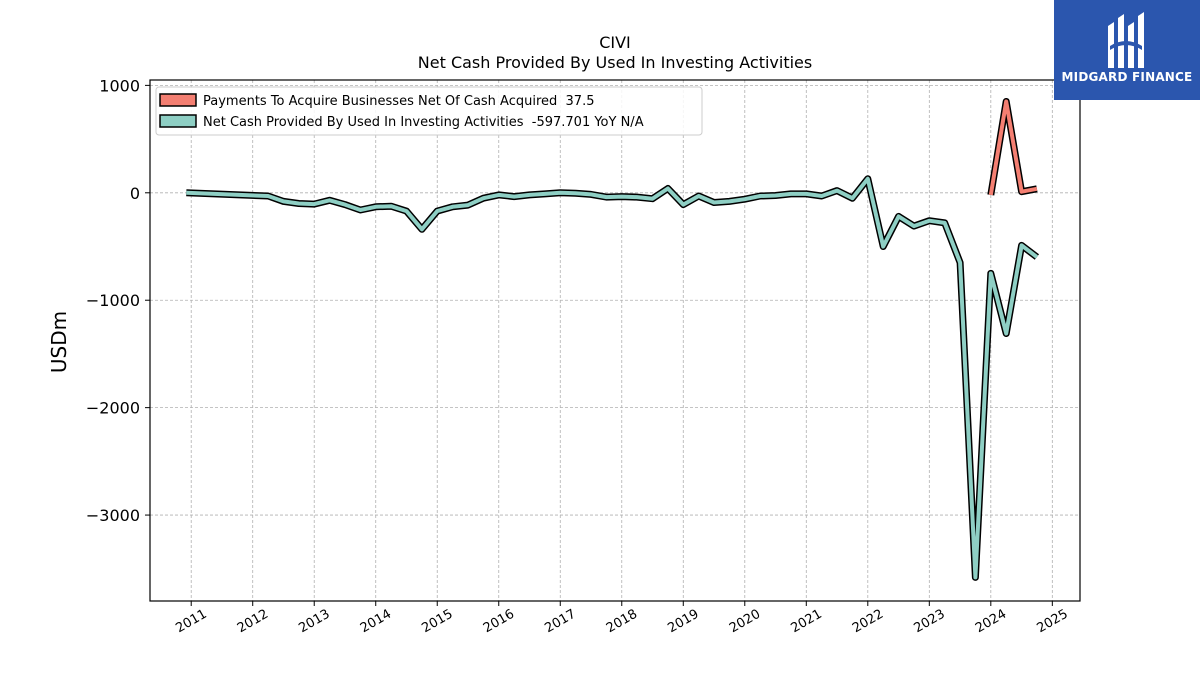  What do you see at coordinates (59, 342) in the screenshot?
I see `y-axis-label: USDm` at bounding box center [59, 342].